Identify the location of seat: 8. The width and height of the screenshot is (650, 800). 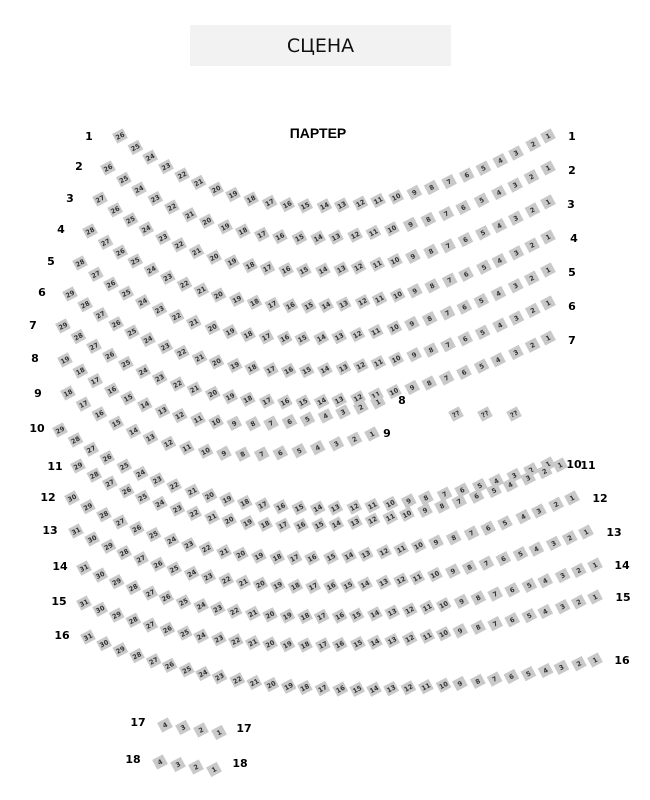
(429, 383).